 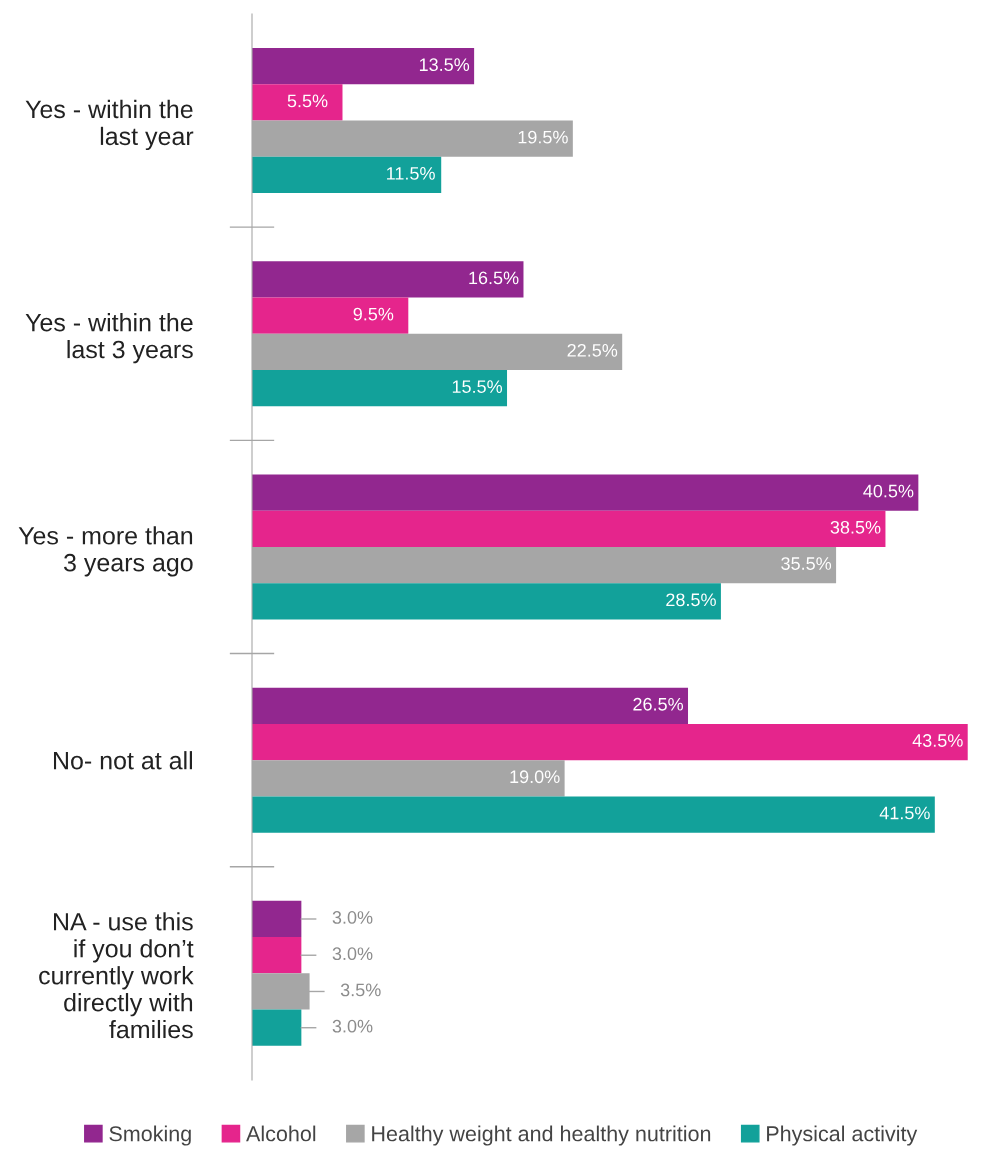 I want to click on legend-label: Physical activity, so click(x=842, y=1135).